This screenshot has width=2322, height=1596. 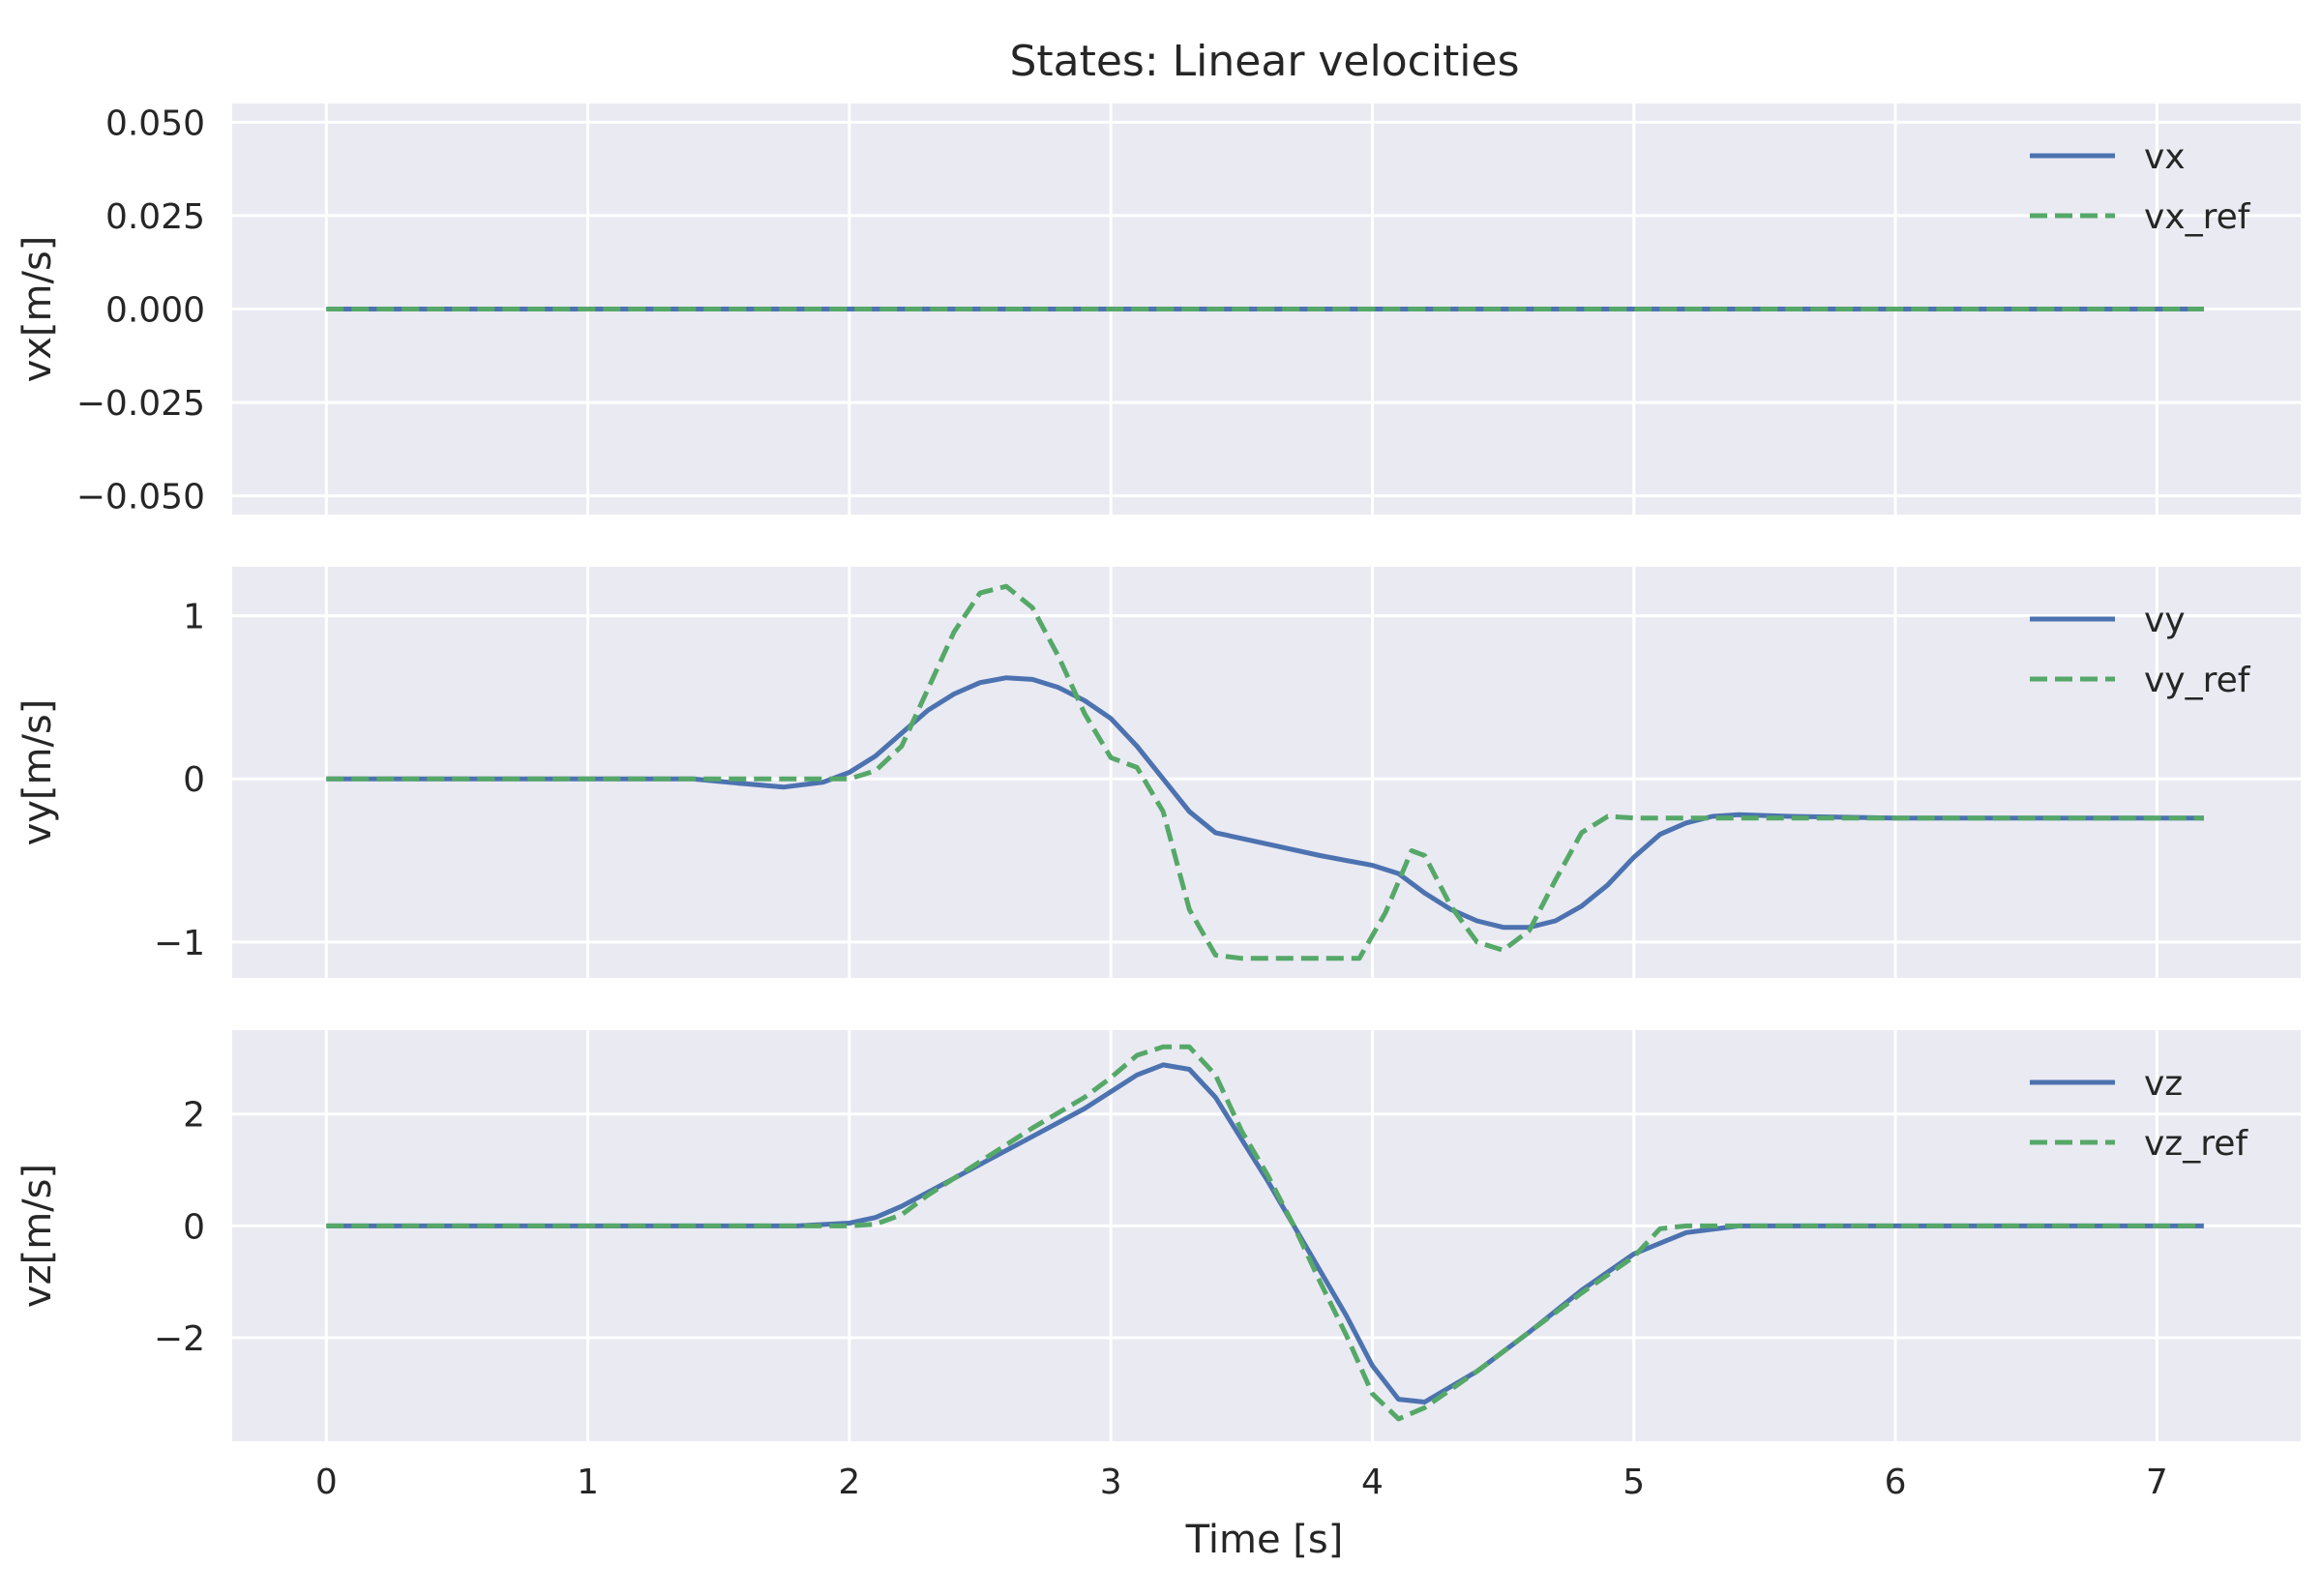 I want to click on x-tick-label: 0, so click(x=326, y=1482).